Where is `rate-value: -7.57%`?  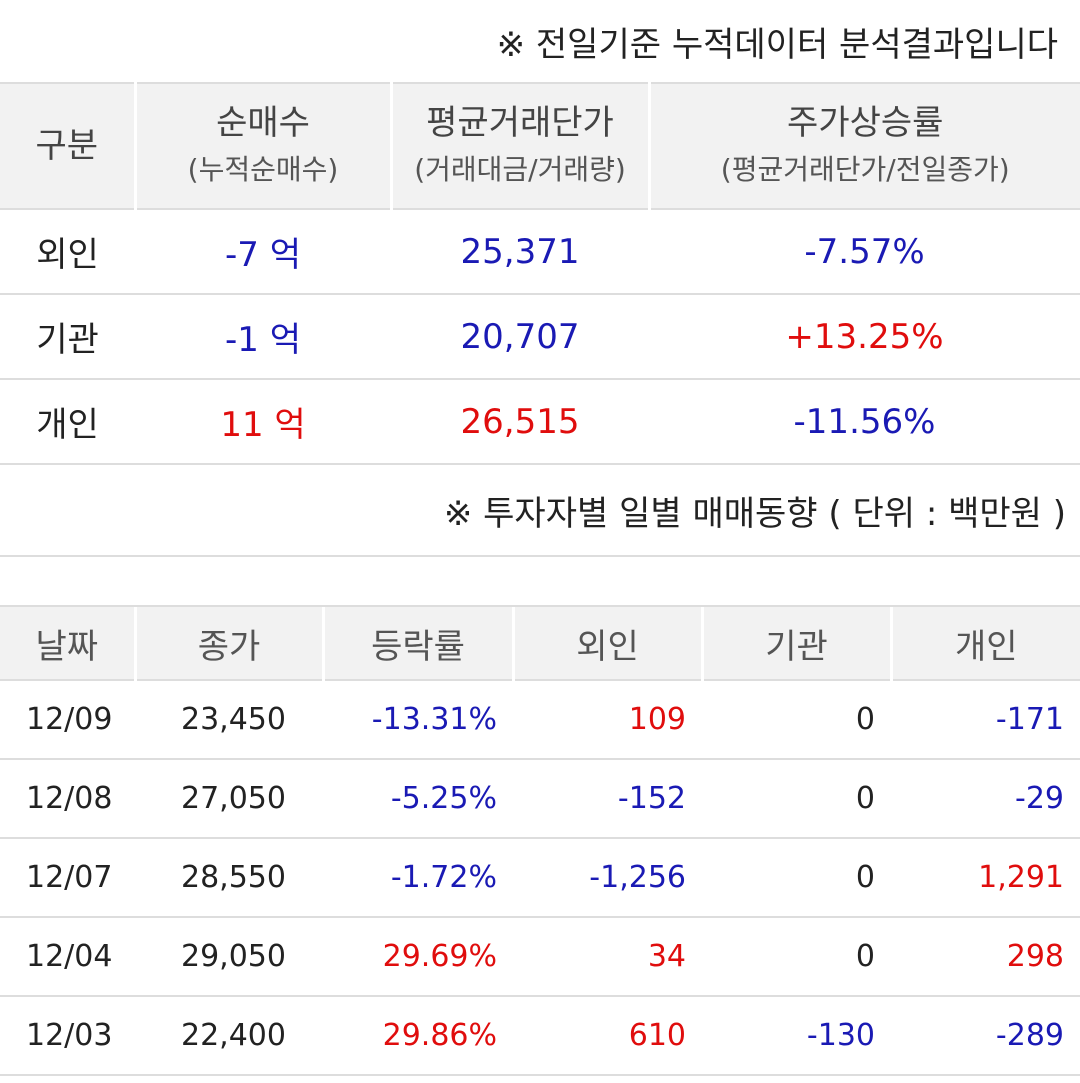 rate-value: -7.57% is located at coordinates (864, 252).